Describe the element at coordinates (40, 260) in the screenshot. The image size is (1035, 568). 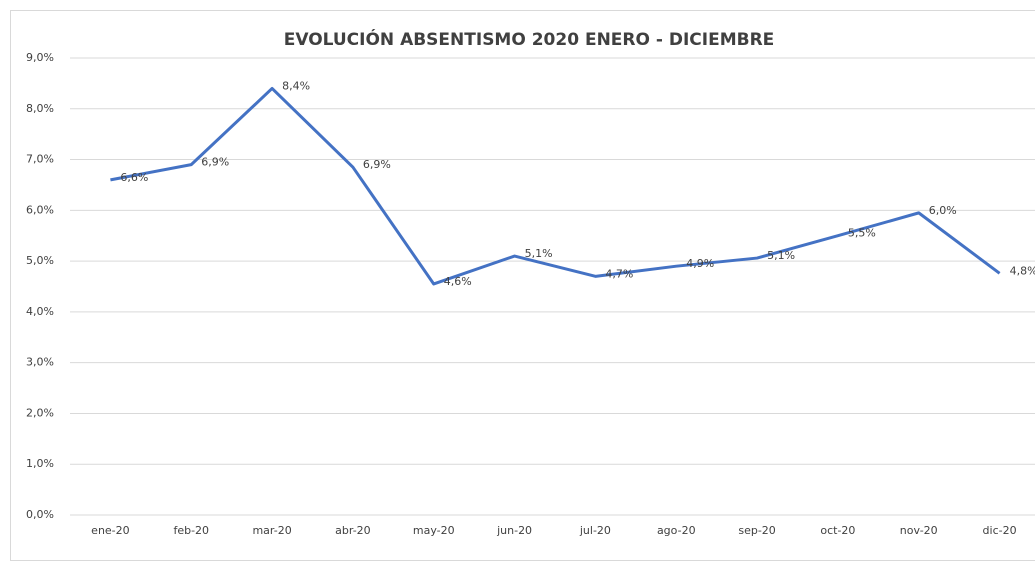
I see `y-tick-label: 5,0%` at that location.